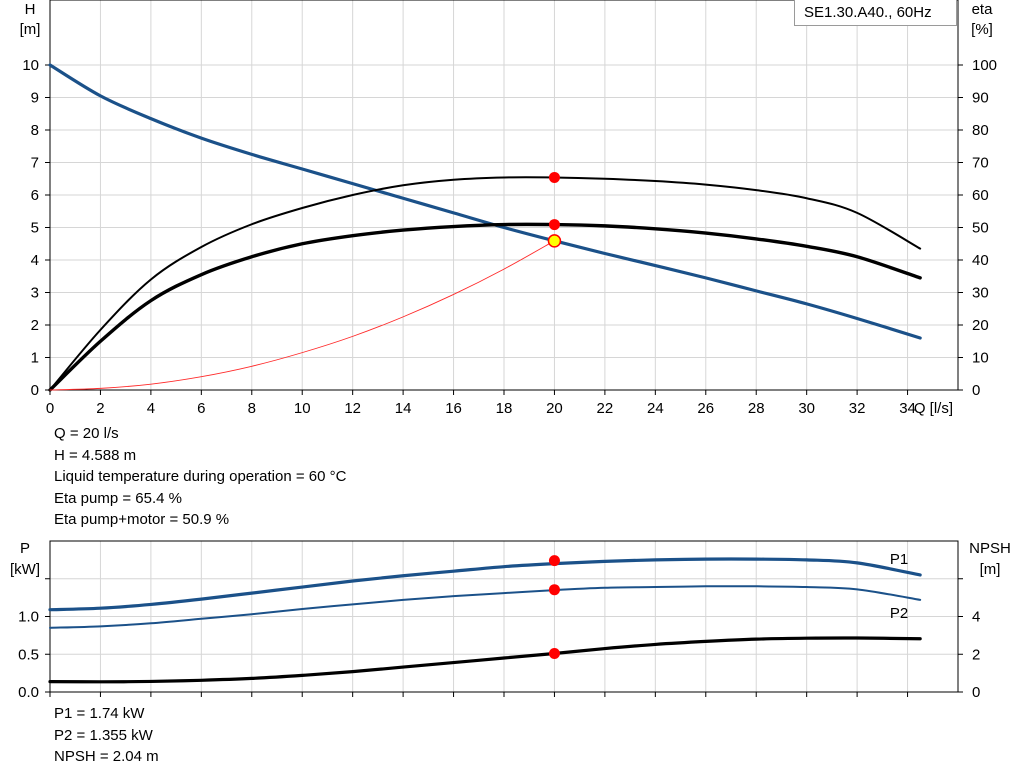 This screenshot has height=781, width=1024. I want to click on info-p2: P2 = 1.355 kW, so click(103, 735).